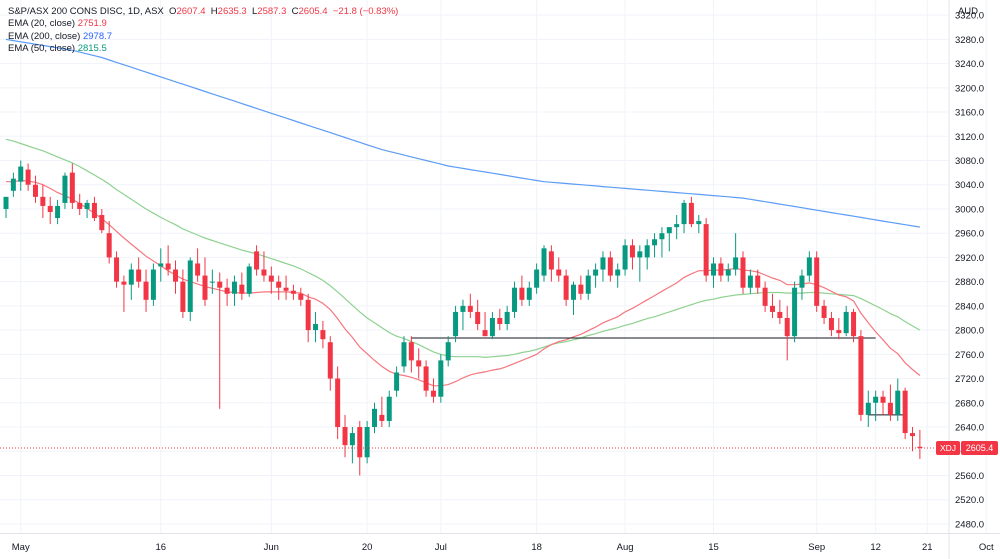  What do you see at coordinates (927, 547) in the screenshot?
I see `x-tick-label: 21` at bounding box center [927, 547].